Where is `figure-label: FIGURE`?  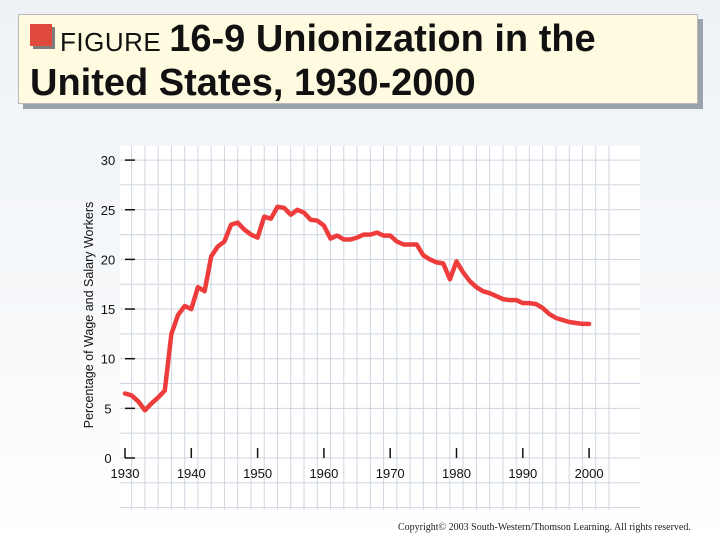 figure-label: FIGURE is located at coordinates (111, 42).